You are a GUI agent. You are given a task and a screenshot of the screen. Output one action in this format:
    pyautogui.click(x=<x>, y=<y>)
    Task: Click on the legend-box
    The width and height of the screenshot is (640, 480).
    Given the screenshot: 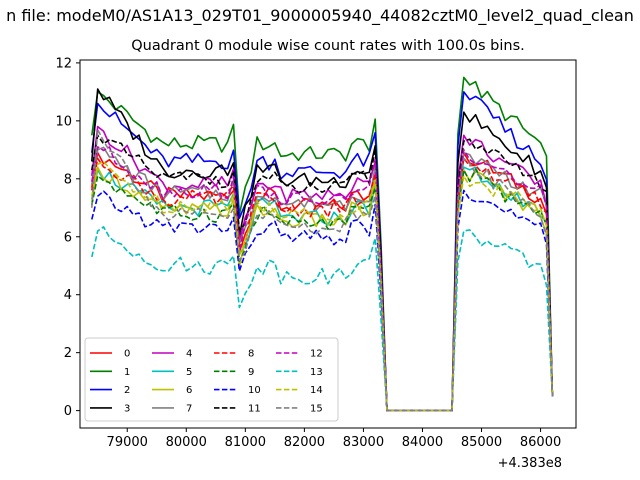 What is the action you would take?
    pyautogui.click(x=211, y=379)
    